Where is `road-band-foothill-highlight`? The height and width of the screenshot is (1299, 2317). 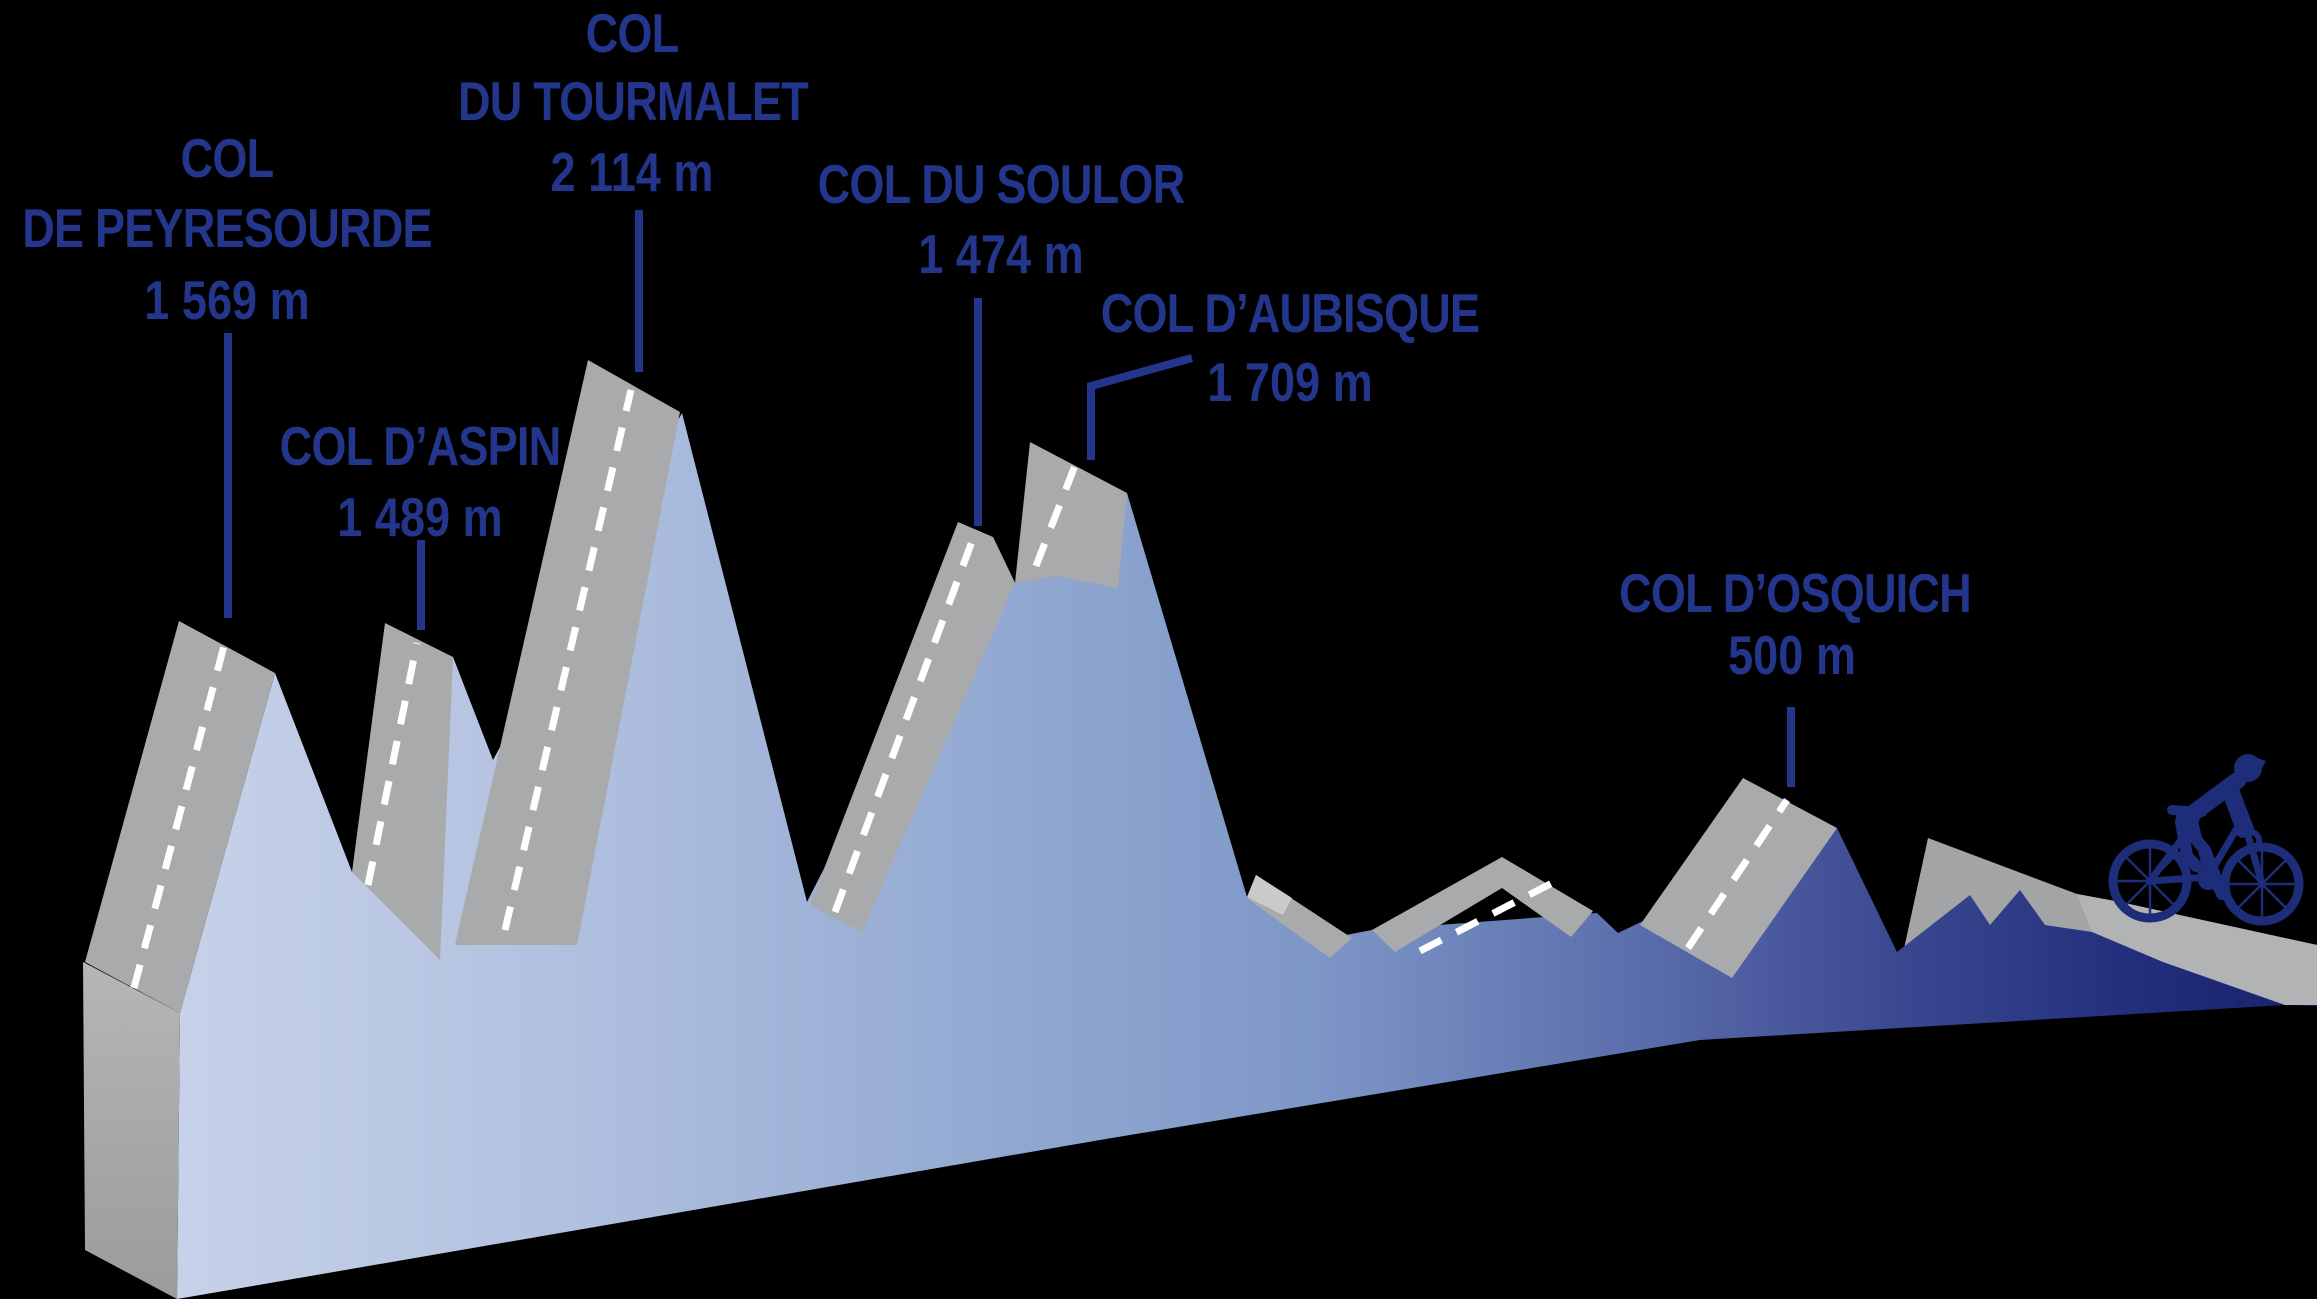
road-band-foothill-highlight is located at coordinates (1269, 895).